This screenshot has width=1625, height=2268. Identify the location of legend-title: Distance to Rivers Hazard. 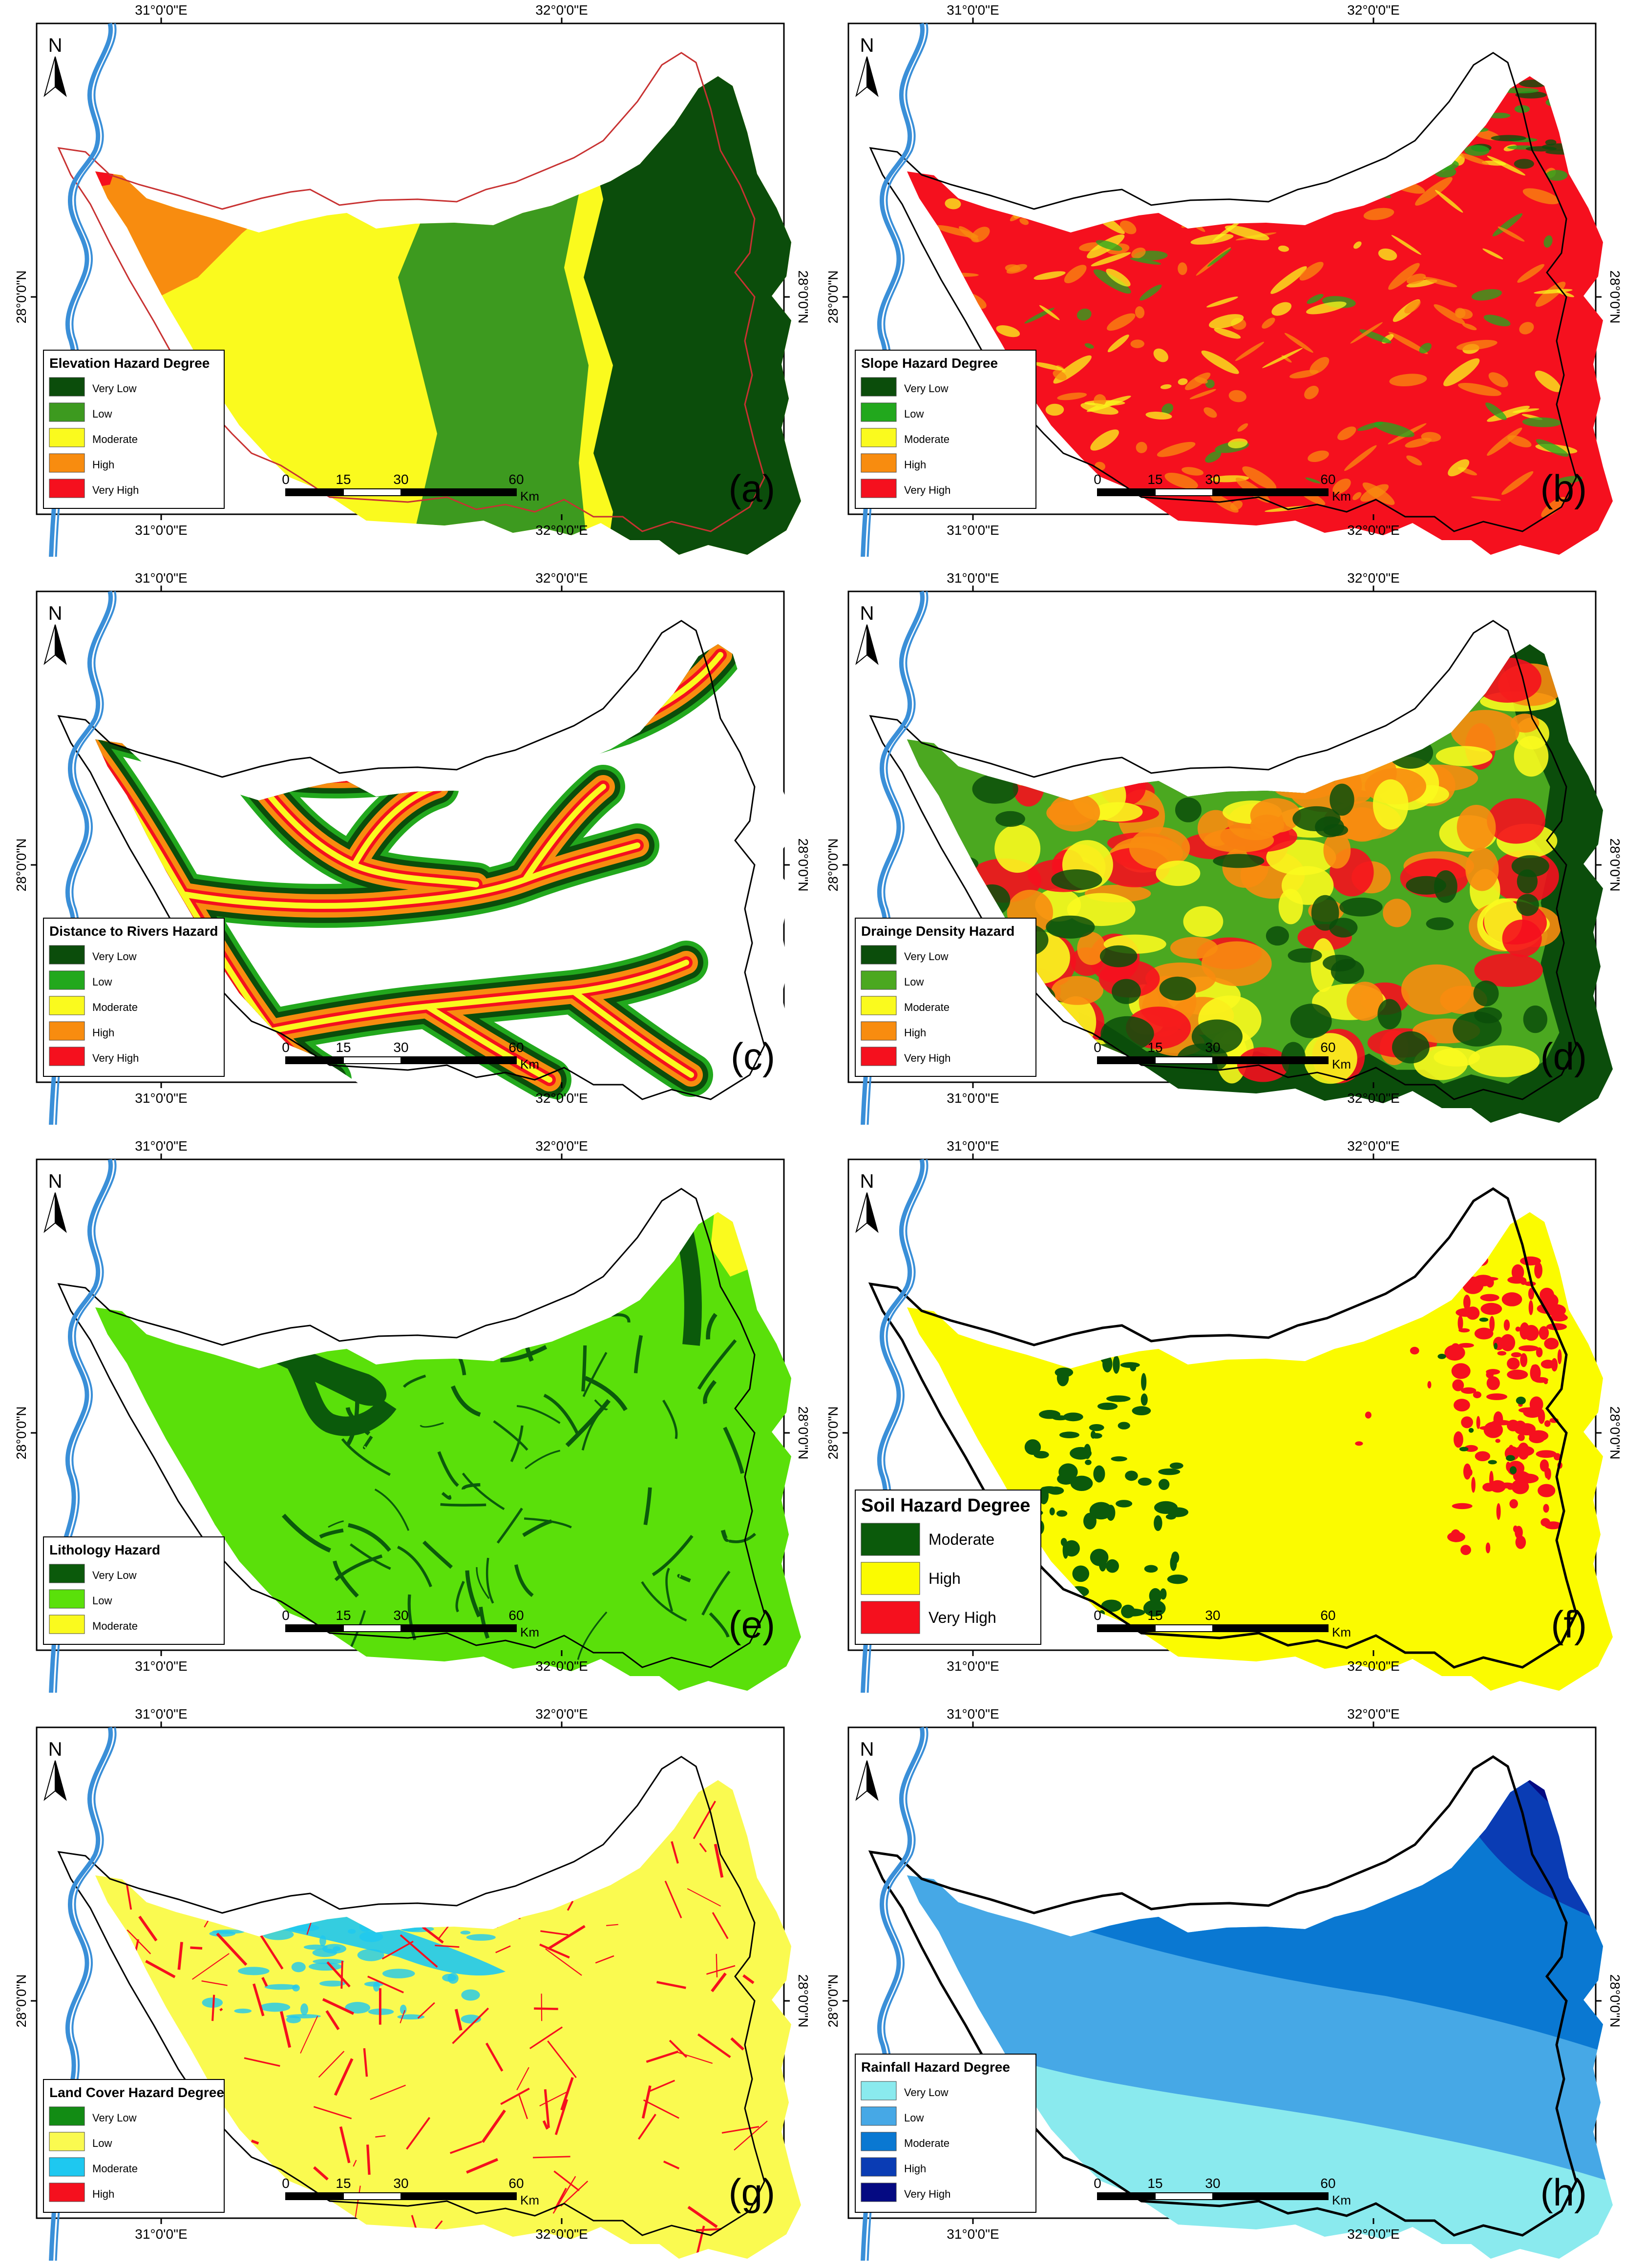
(133, 931).